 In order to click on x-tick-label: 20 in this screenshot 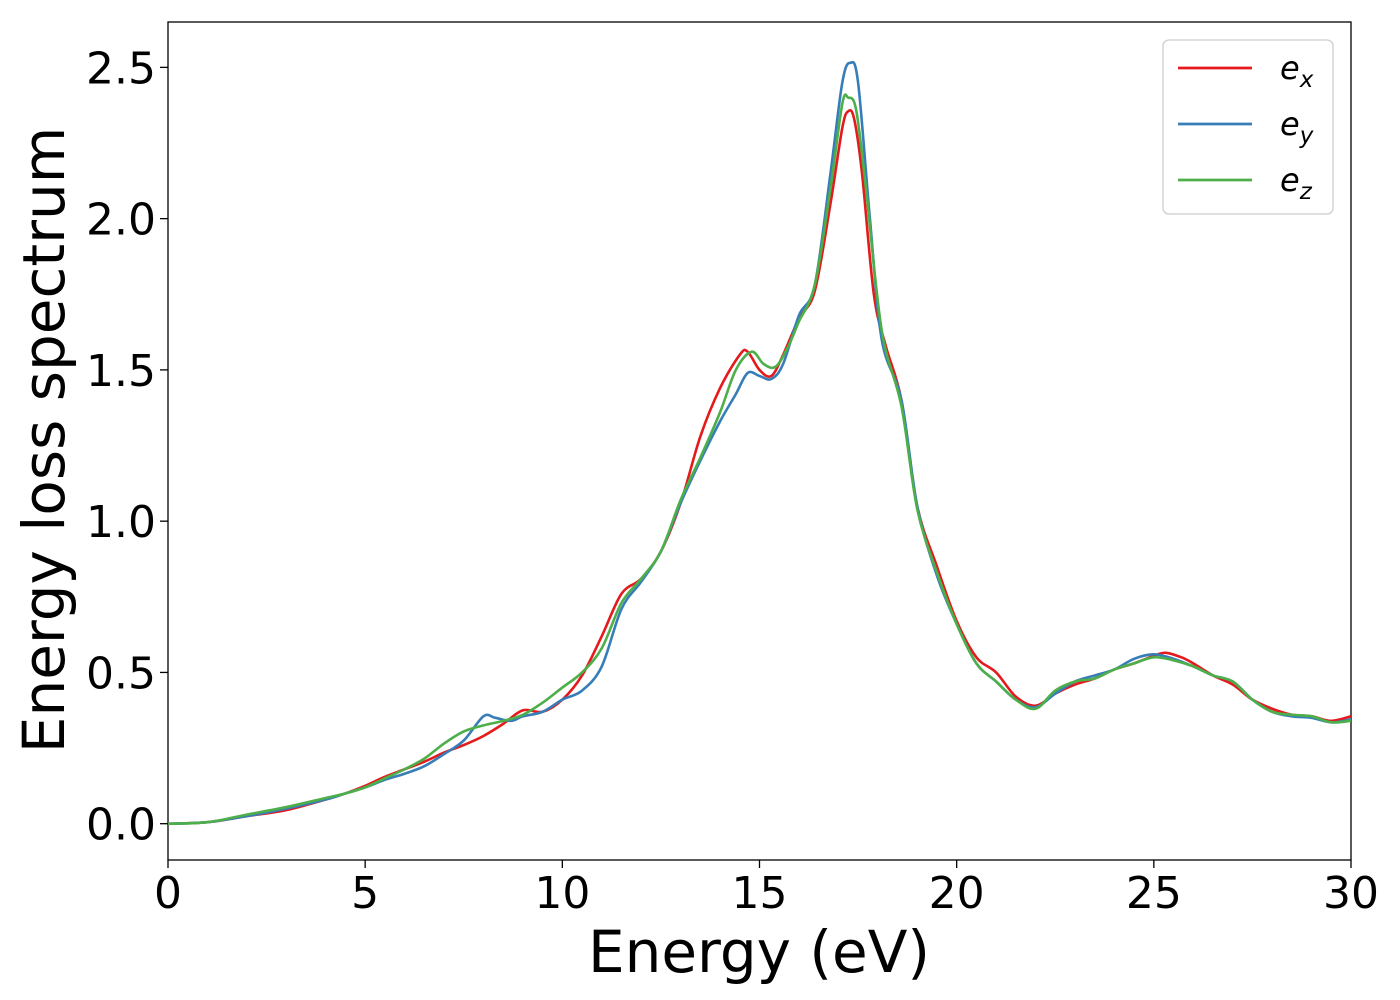, I will do `click(957, 893)`.